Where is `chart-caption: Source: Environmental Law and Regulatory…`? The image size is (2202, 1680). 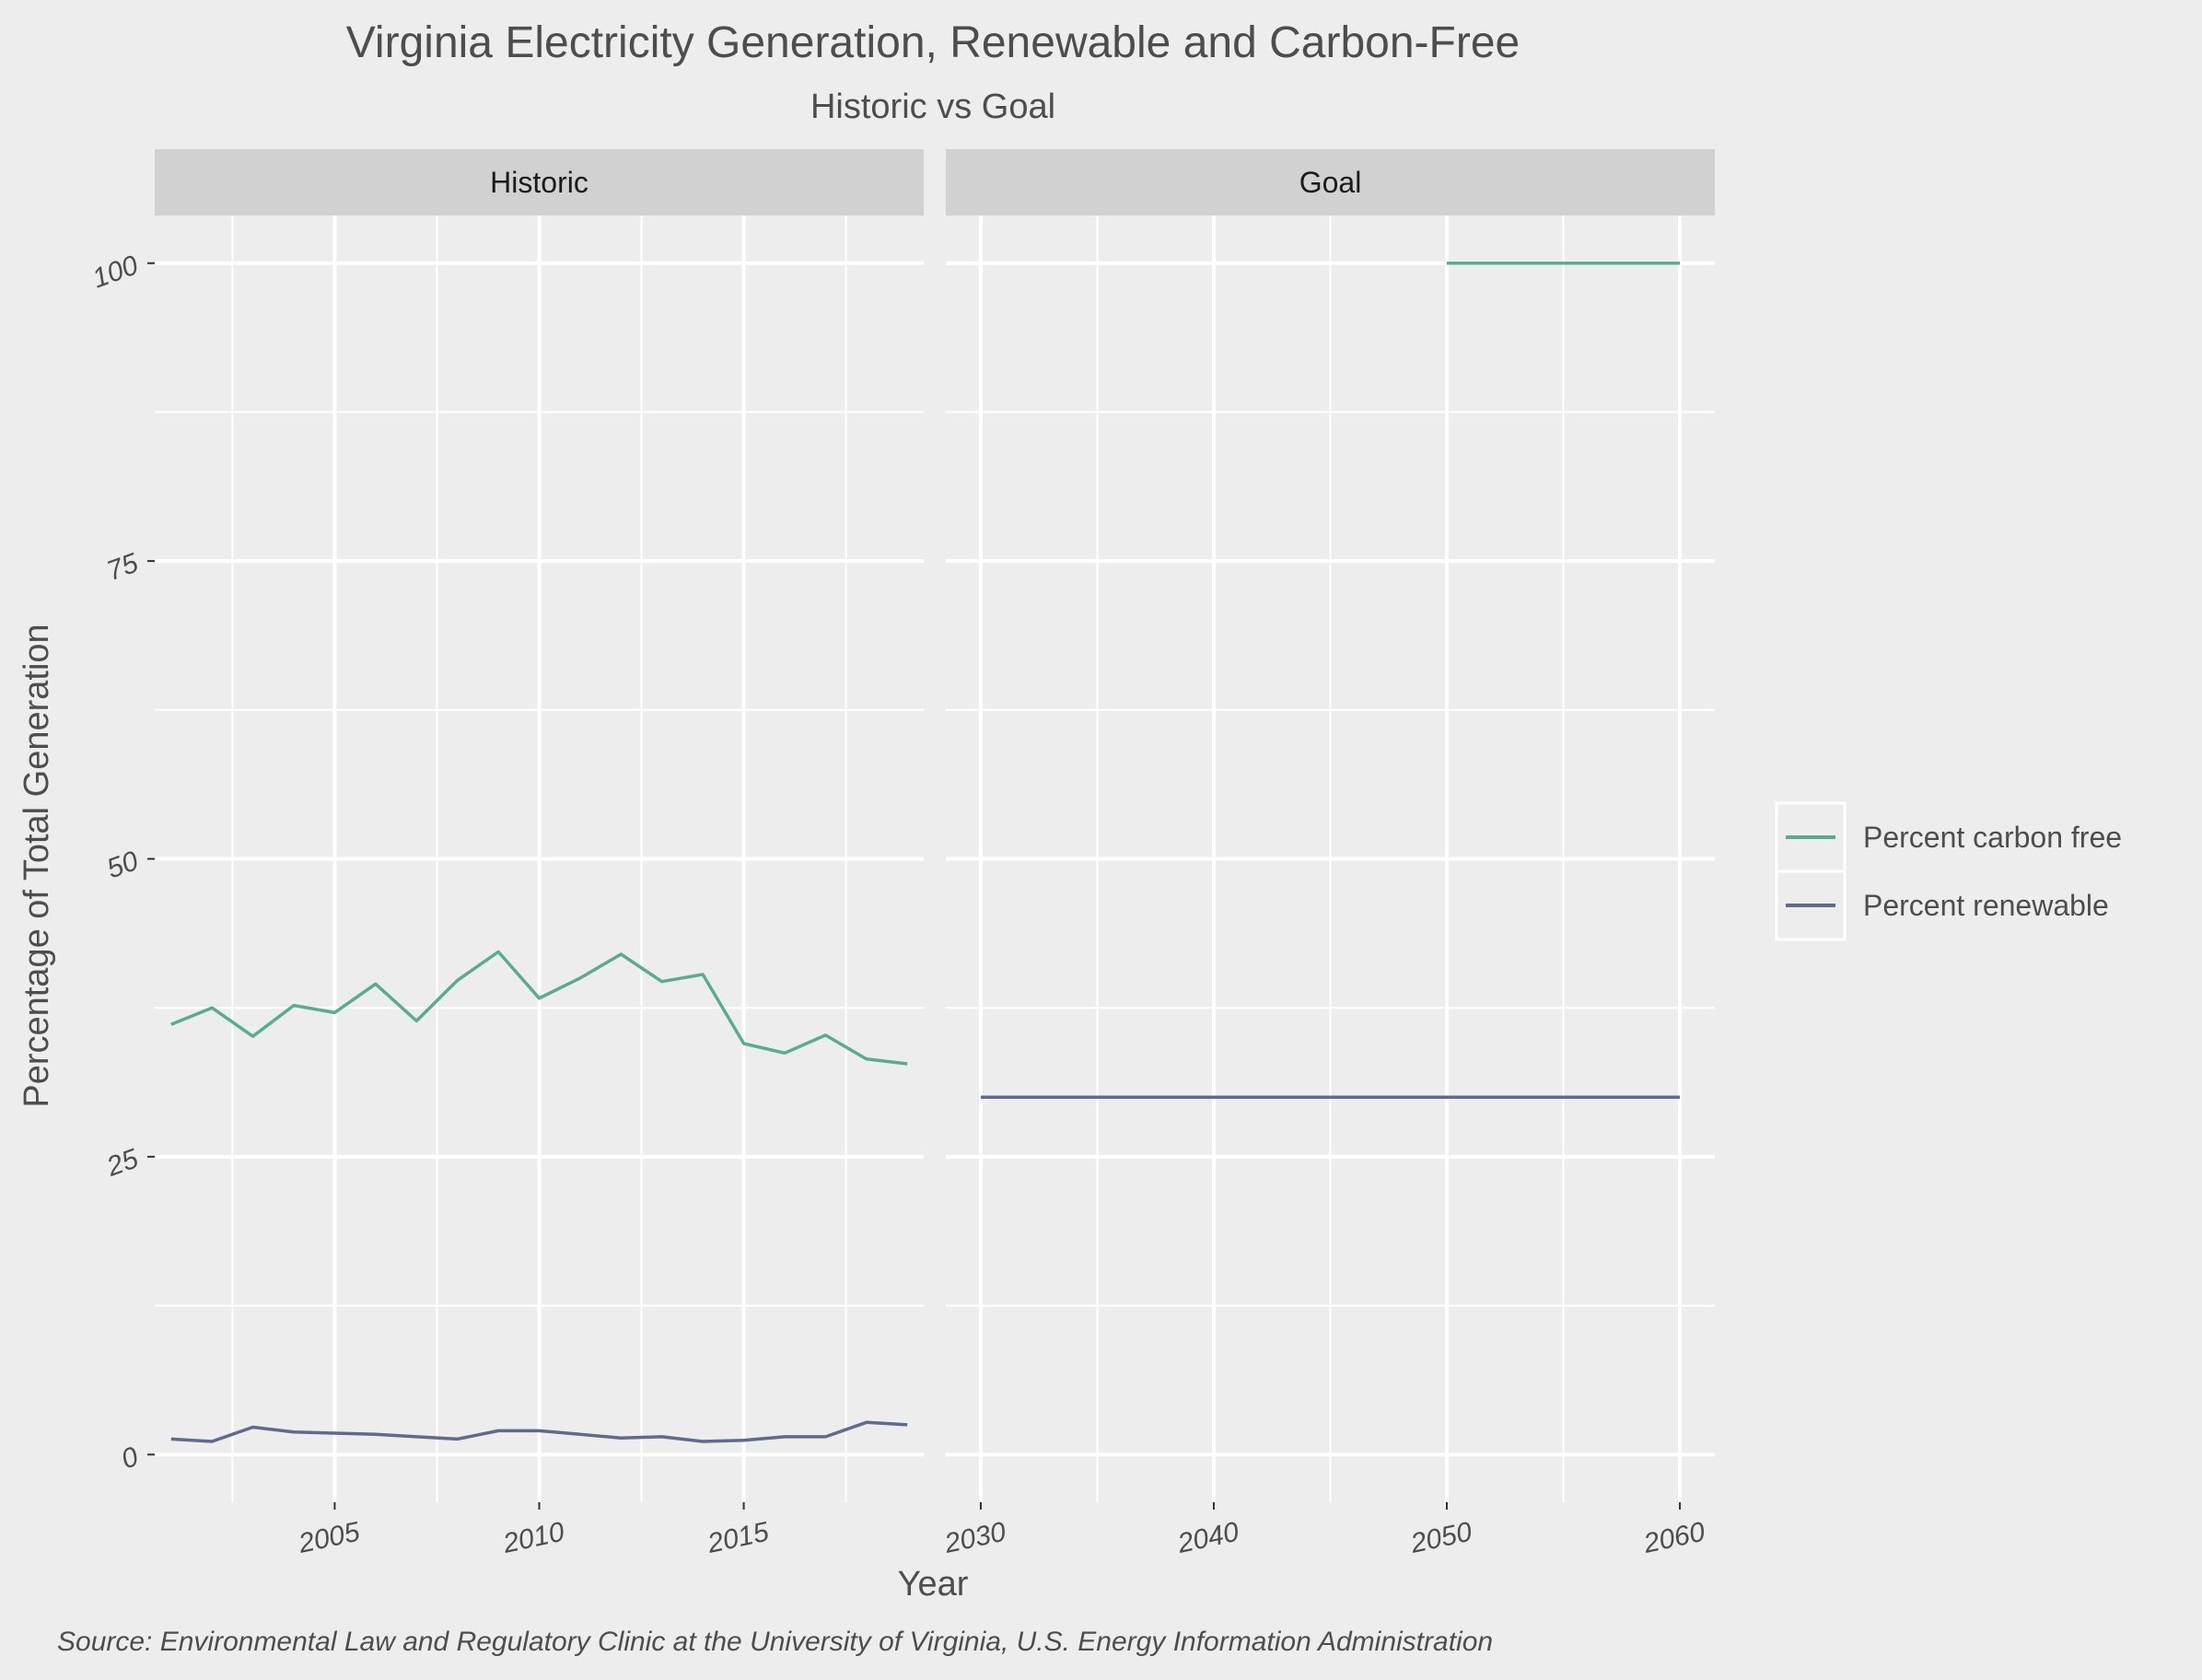
chart-caption: Source: Environmental Law and Regulatory… is located at coordinates (775, 1642).